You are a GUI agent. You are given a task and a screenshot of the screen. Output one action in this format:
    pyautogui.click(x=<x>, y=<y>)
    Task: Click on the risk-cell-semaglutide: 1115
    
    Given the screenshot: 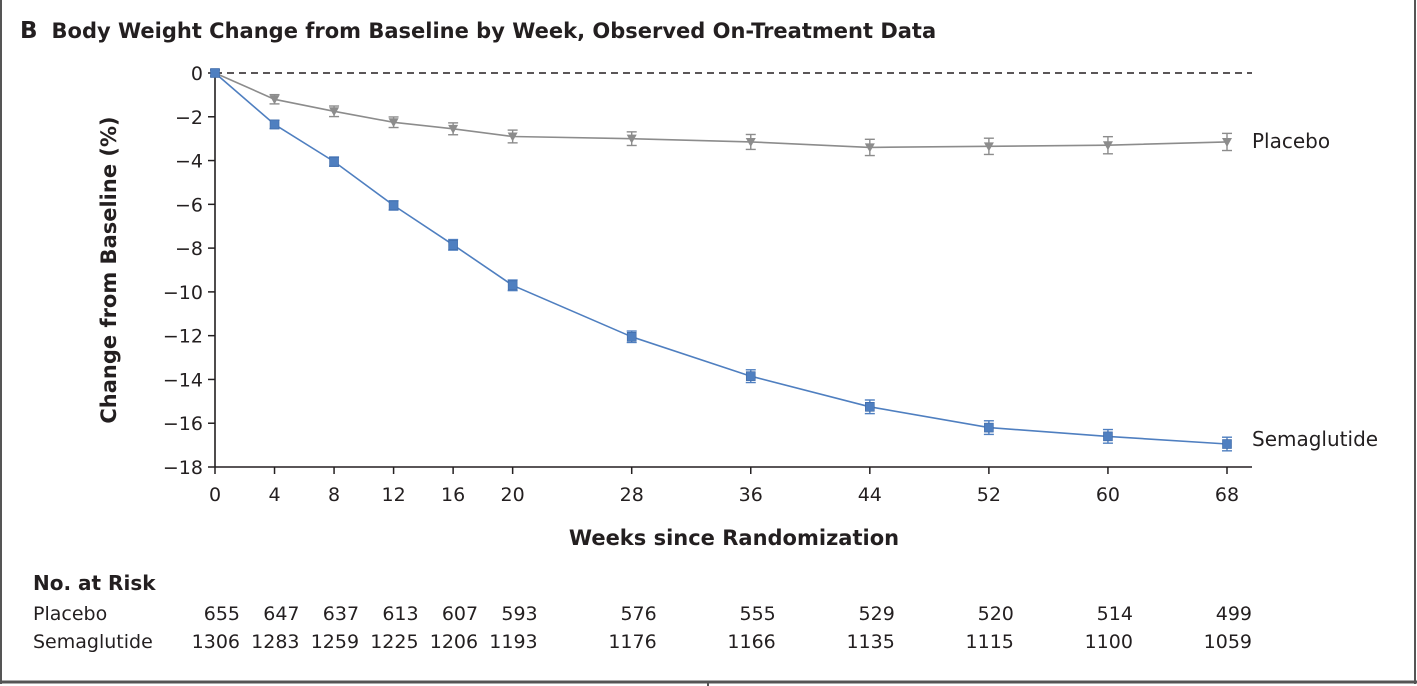 What is the action you would take?
    pyautogui.click(x=990, y=642)
    